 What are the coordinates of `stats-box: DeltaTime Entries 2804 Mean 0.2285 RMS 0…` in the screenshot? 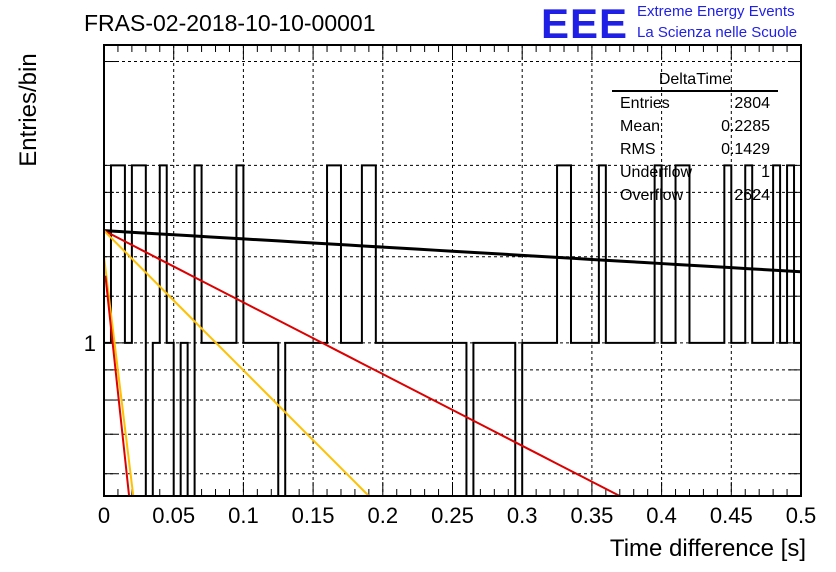 It's located at (695, 138).